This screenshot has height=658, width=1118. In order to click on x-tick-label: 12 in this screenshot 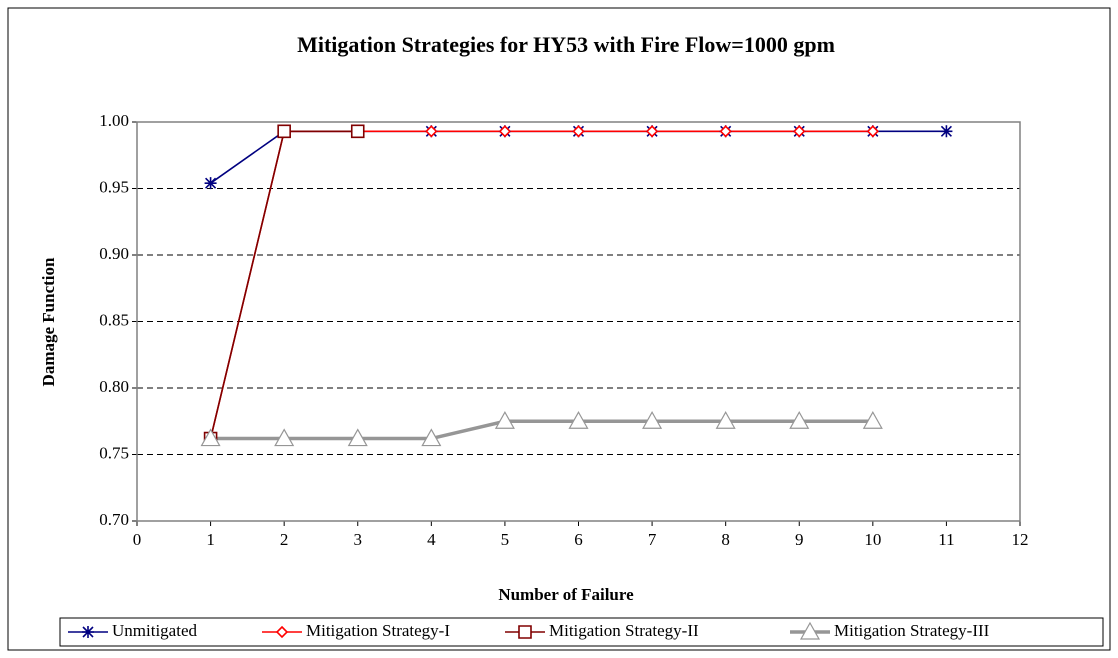, I will do `click(1020, 539)`.